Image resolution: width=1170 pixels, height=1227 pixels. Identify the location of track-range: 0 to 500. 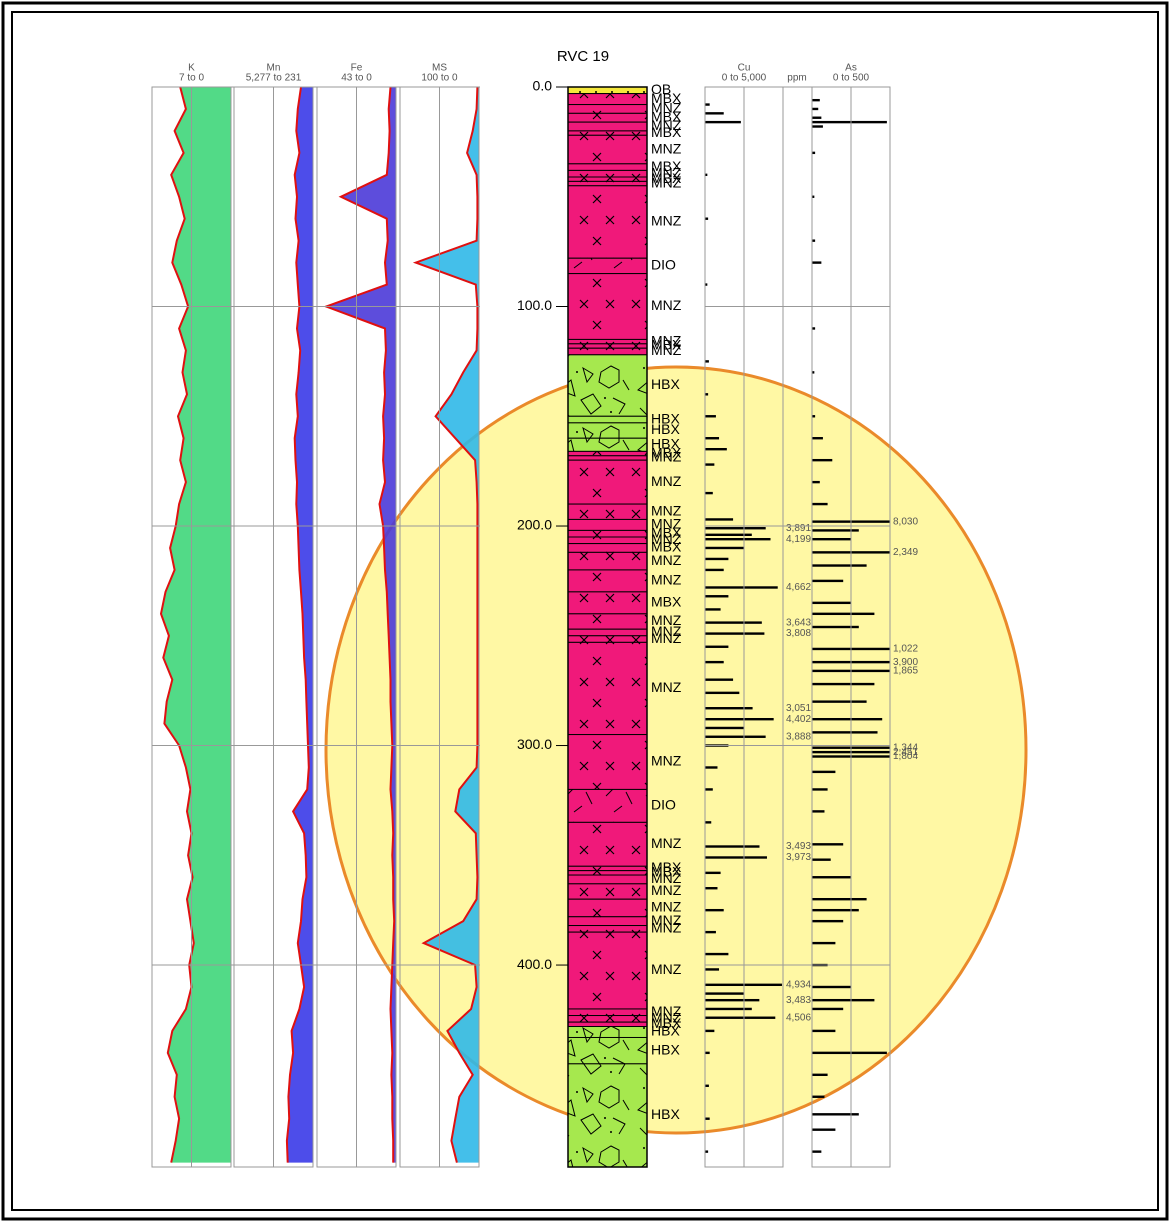
(851, 78).